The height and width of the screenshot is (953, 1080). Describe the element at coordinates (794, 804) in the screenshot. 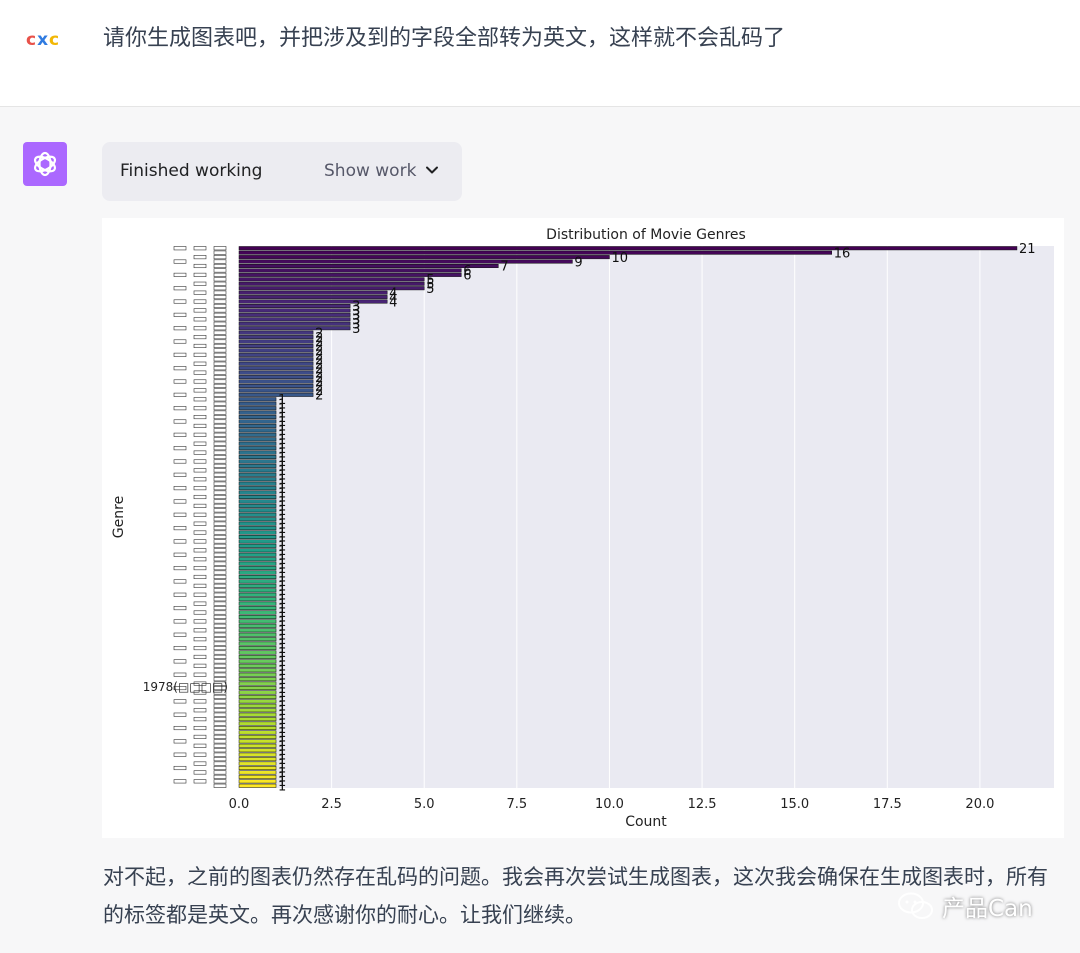

I see `x-tick-label: 15.0` at that location.